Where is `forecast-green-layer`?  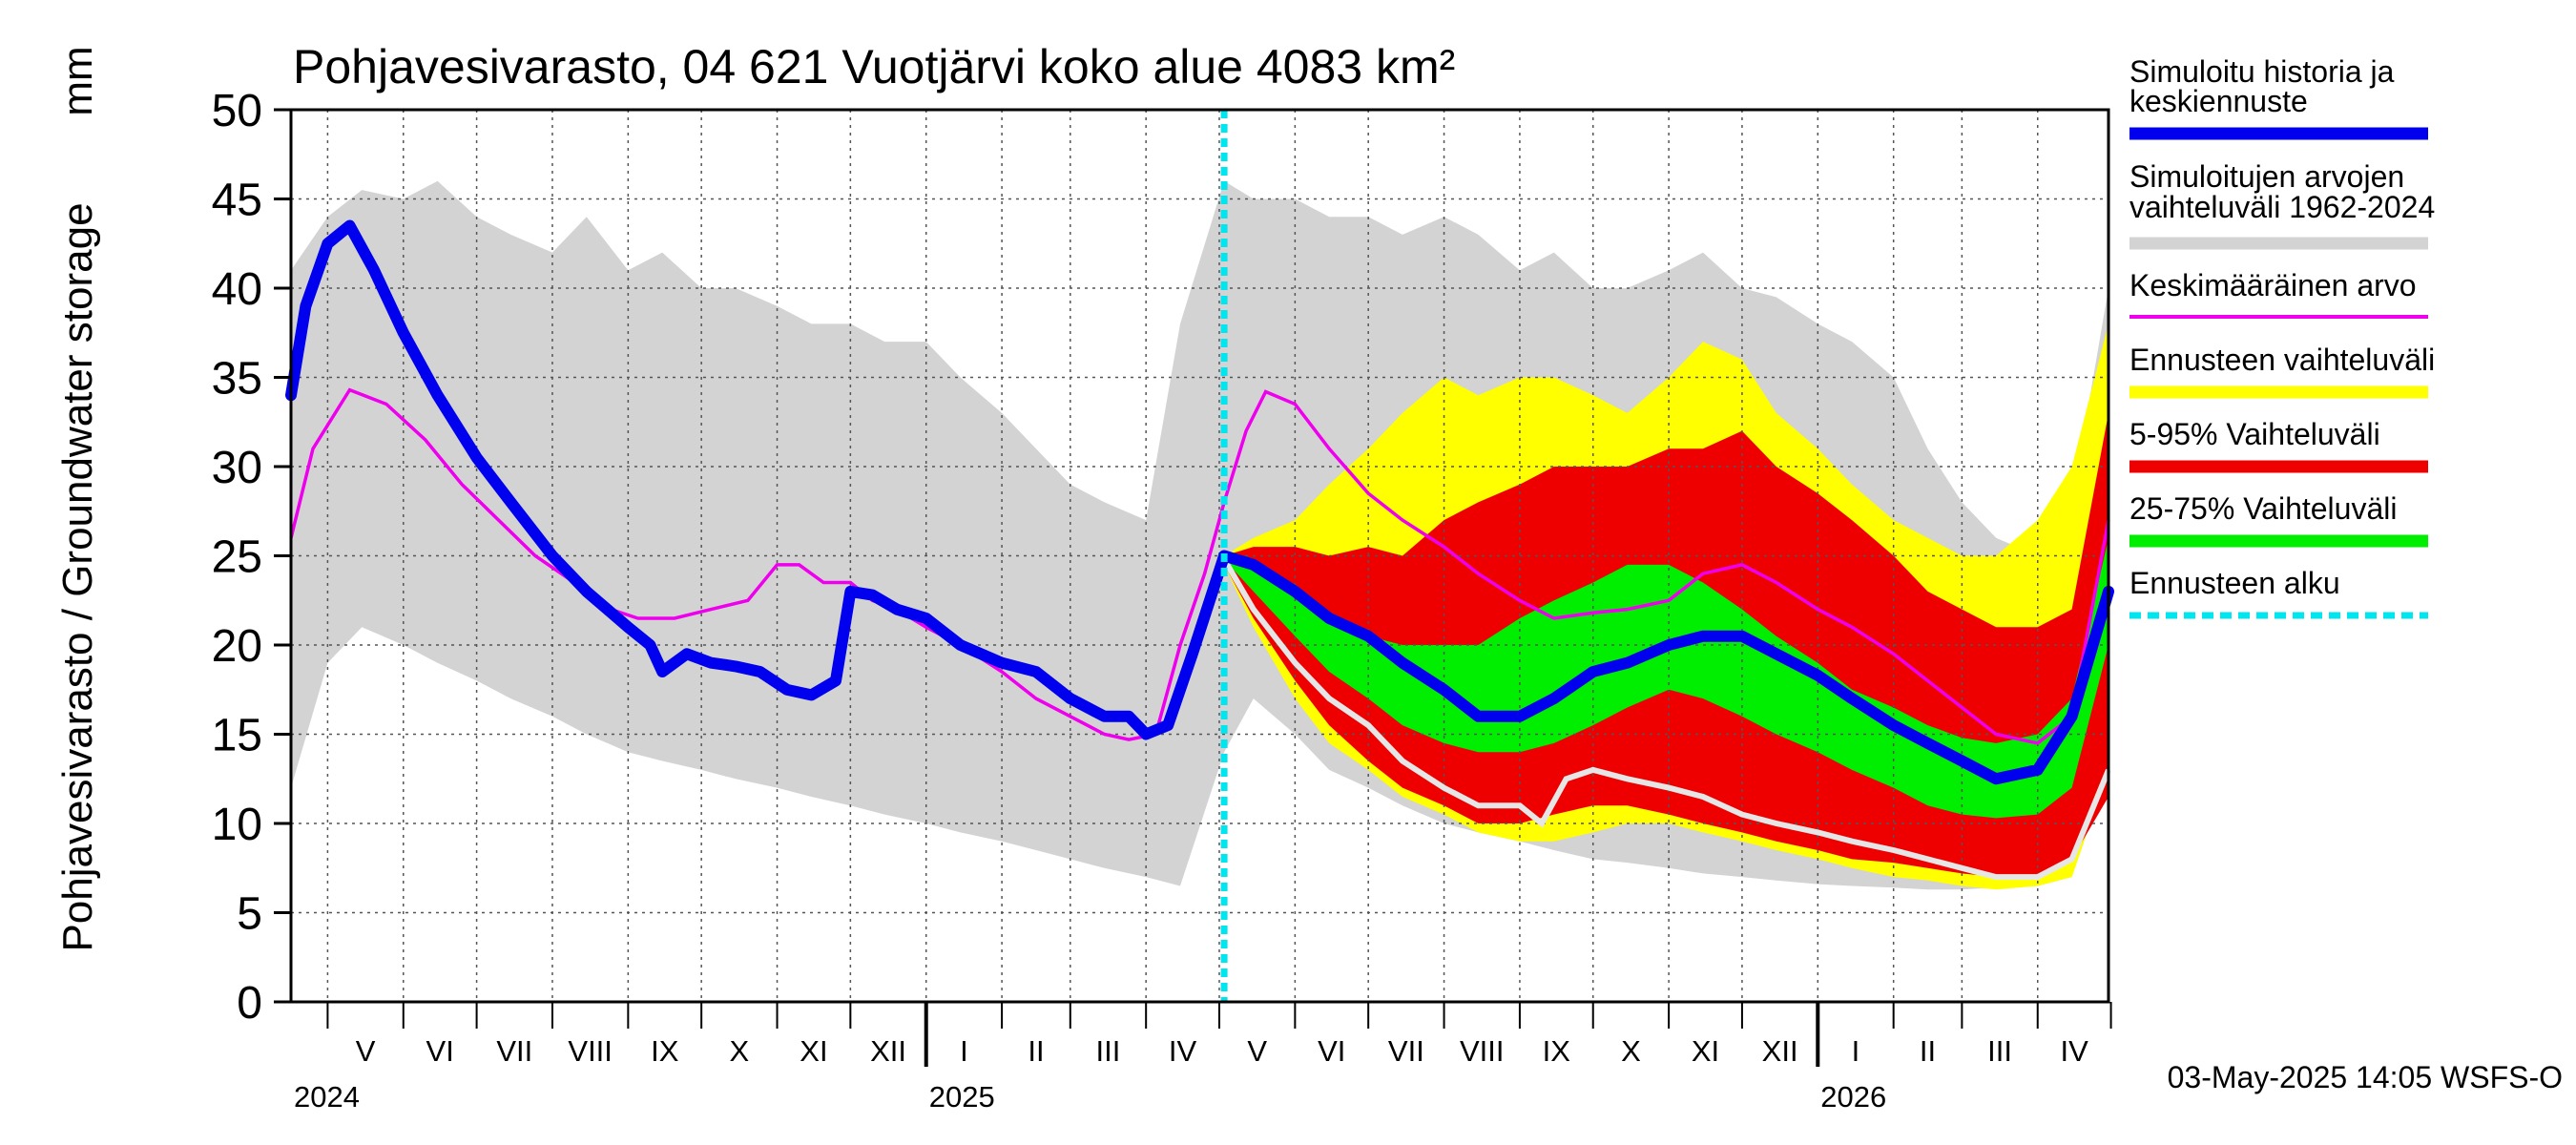
forecast-green-layer is located at coordinates (1666, 678).